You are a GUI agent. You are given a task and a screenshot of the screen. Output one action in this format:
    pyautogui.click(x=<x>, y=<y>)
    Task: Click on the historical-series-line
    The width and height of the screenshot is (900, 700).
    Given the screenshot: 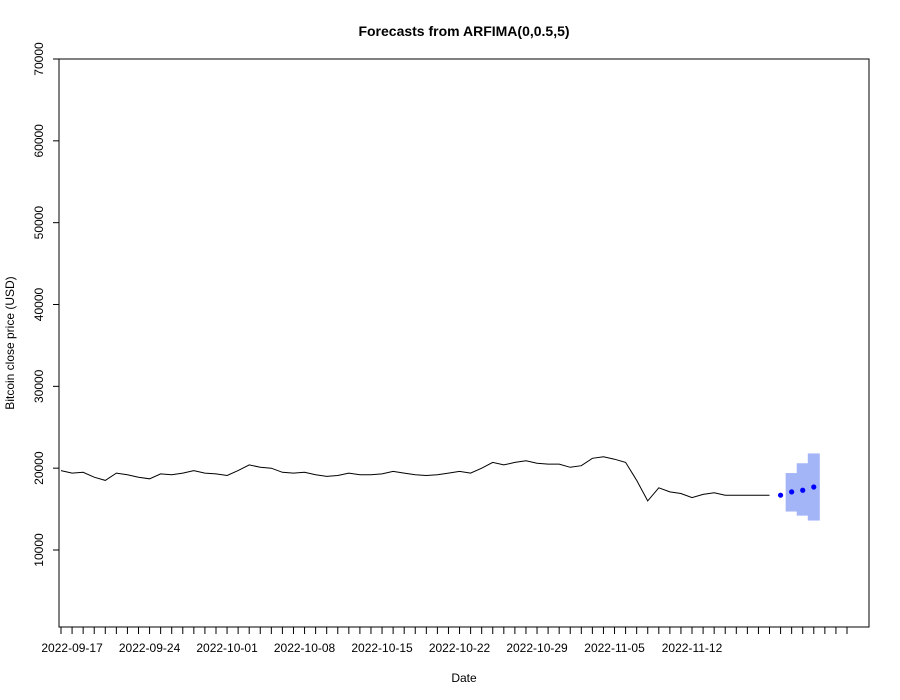 What is the action you would take?
    pyautogui.click(x=415, y=479)
    